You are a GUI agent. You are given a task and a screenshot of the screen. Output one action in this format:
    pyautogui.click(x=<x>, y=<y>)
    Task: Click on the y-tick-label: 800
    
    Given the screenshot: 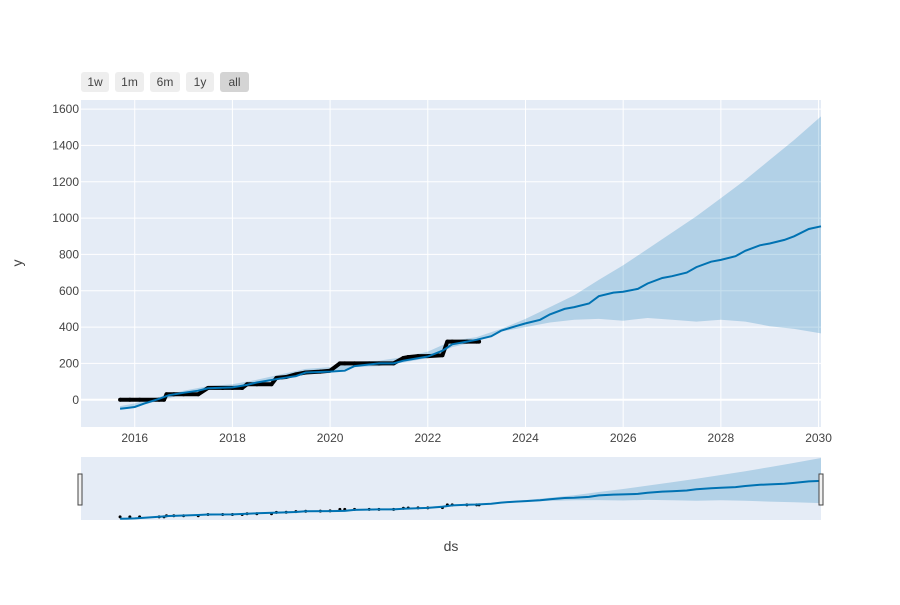 What is the action you would take?
    pyautogui.click(x=69, y=254)
    